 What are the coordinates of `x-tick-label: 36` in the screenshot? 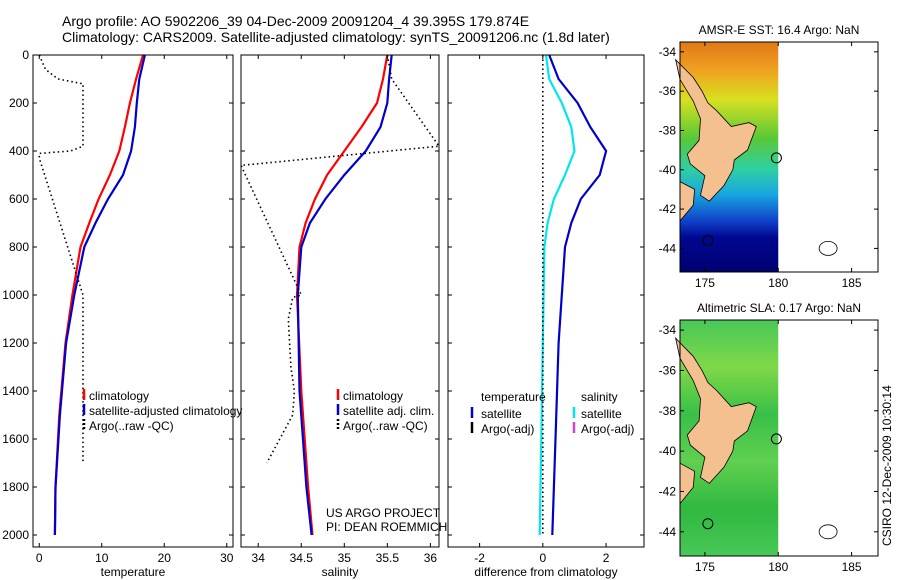 It's located at (431, 558).